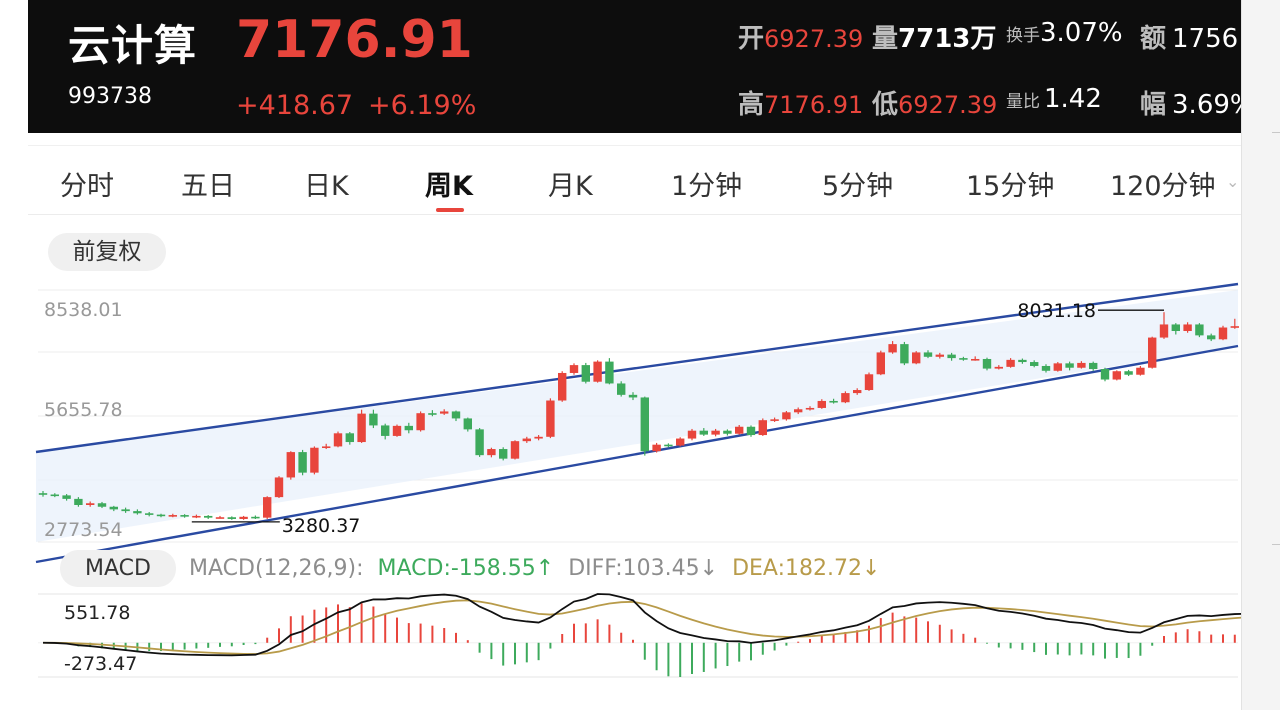 This screenshot has height=710, width=1280. What do you see at coordinates (466, 568) in the screenshot?
I see `macd-value: MACD:-158.55↑` at bounding box center [466, 568].